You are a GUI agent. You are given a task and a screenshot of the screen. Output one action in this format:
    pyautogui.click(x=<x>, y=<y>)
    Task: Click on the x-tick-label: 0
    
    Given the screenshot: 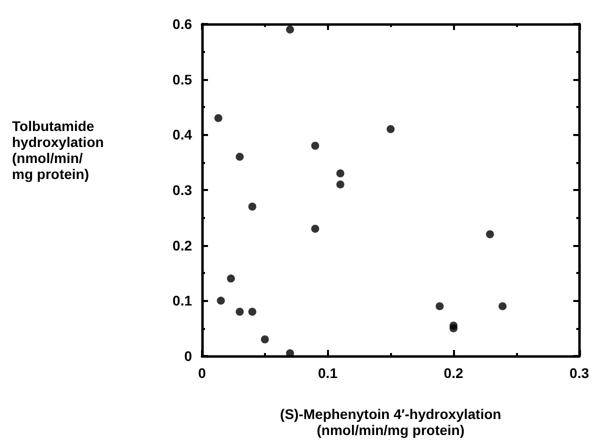 What is the action you would take?
    pyautogui.click(x=202, y=373)
    